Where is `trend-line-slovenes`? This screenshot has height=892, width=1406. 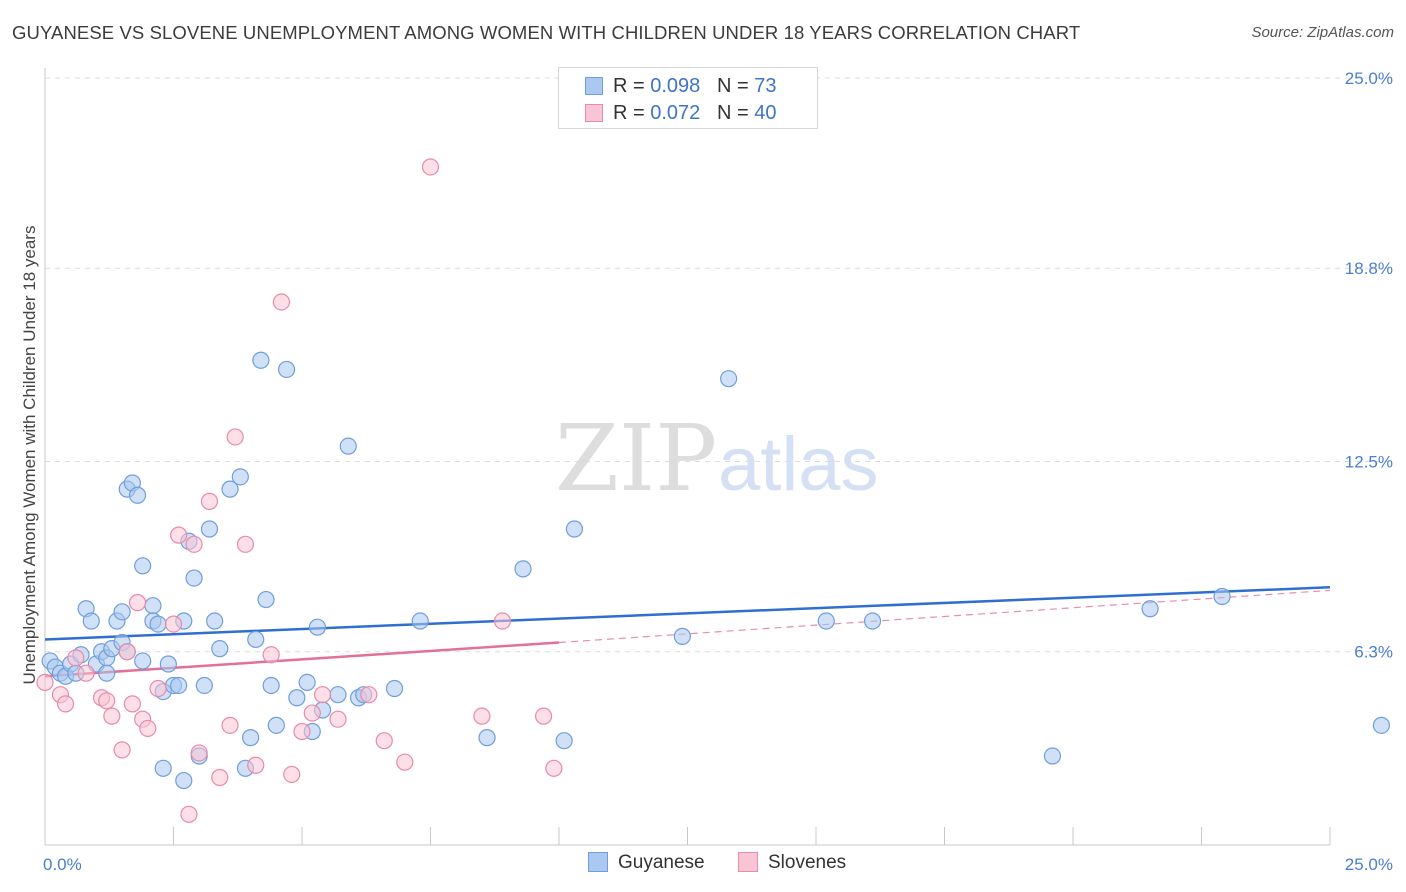
trend-line-slovenes is located at coordinates (302, 659).